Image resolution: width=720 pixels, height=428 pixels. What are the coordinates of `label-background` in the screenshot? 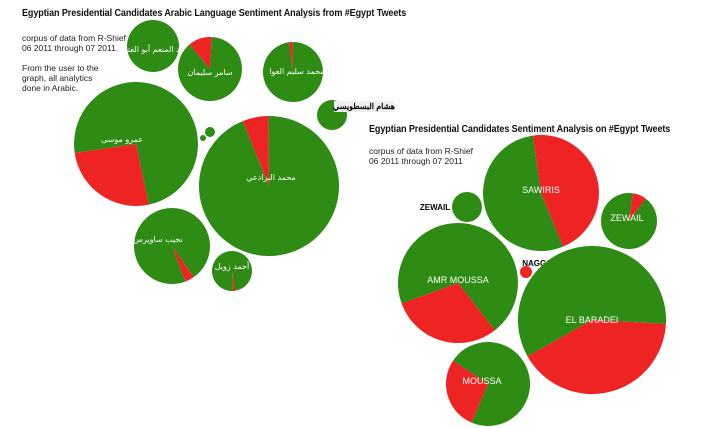 It's located at (364, 106).